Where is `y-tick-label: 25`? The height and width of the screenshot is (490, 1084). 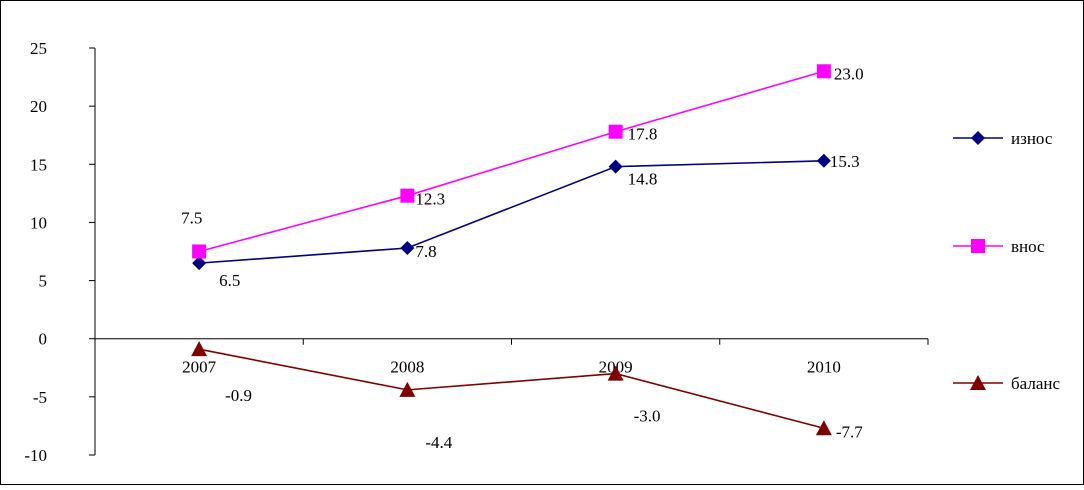 y-tick-label: 25 is located at coordinates (38, 48).